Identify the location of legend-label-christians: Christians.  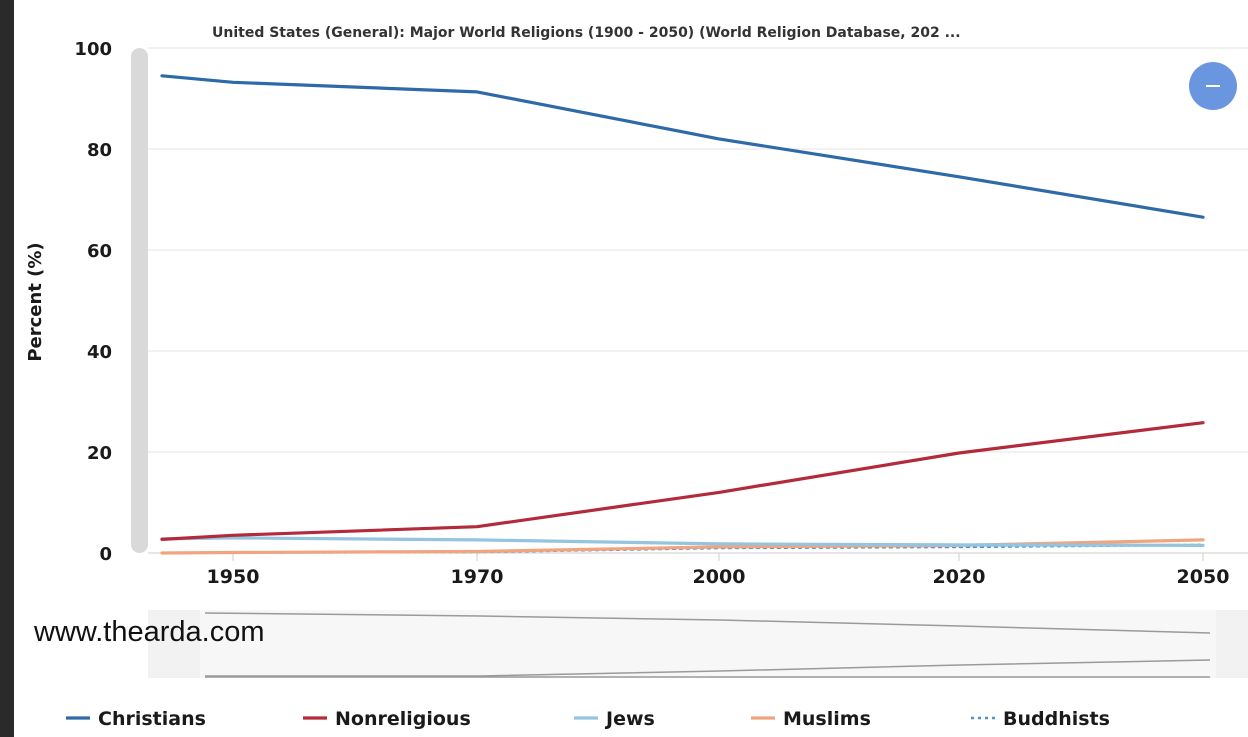
(152, 719).